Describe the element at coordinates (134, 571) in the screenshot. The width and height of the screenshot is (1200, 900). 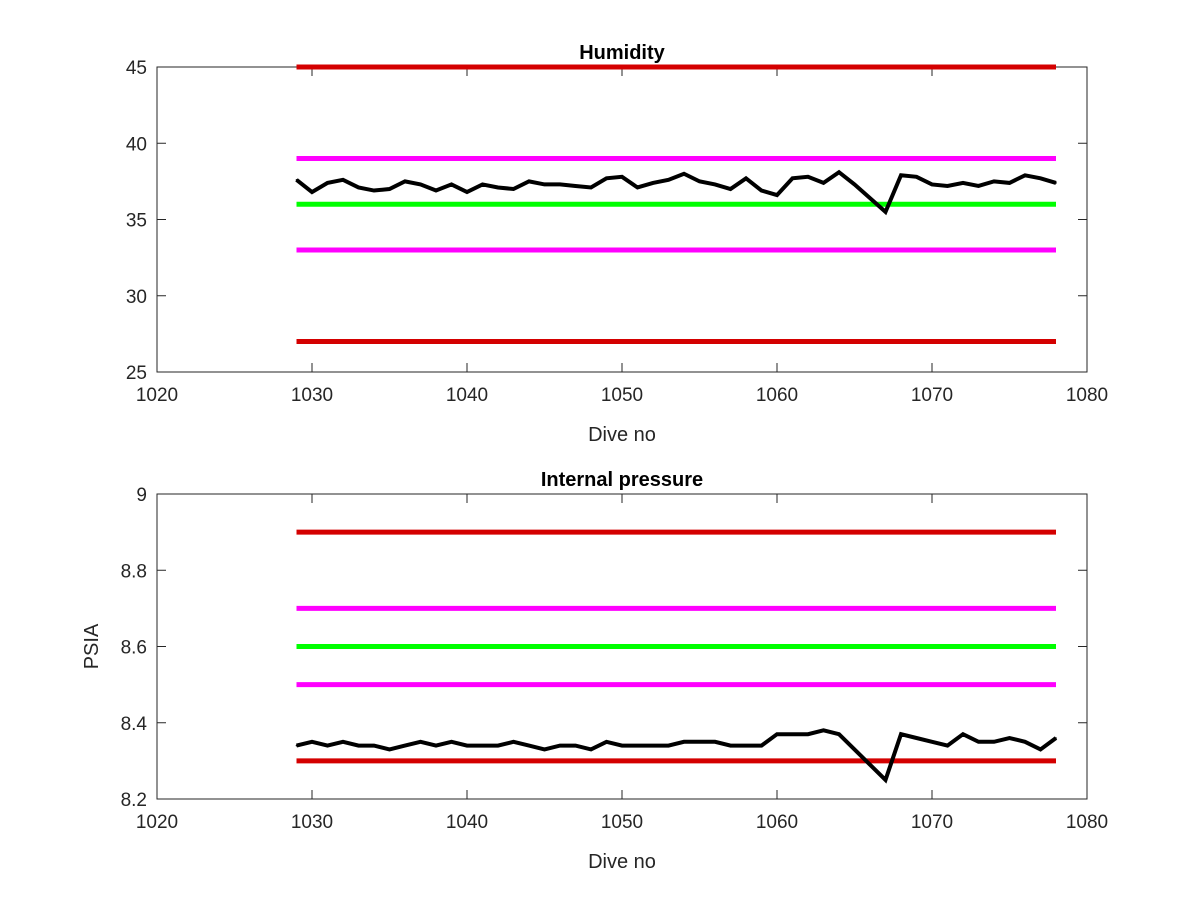
I see `y-tick-label: 8.8` at that location.